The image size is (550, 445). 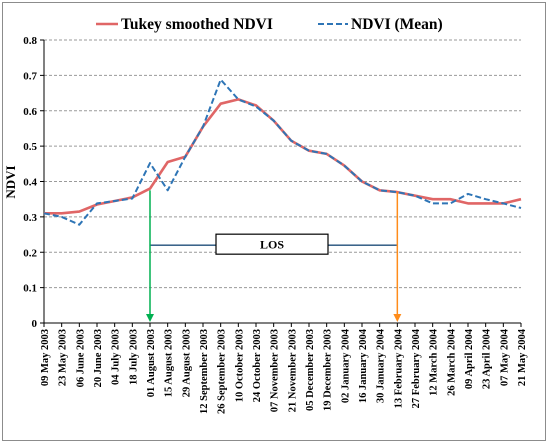 What do you see at coordinates (451, 362) in the screenshot?
I see `x-tick-label: 26 March 2004` at bounding box center [451, 362].